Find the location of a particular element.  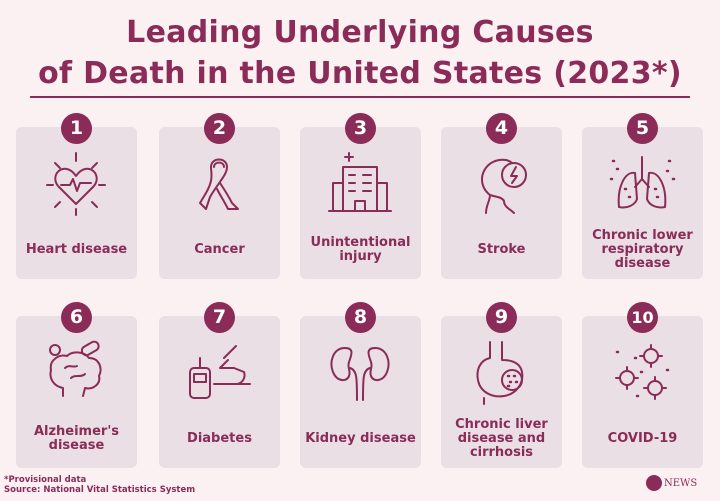

title-divider is located at coordinates (360, 97).